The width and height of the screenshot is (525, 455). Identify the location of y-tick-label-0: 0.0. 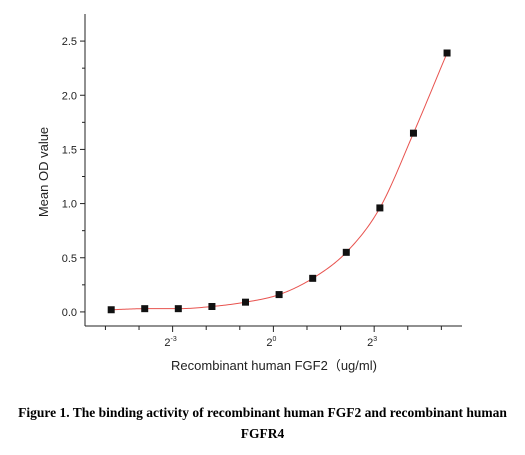
(69, 313).